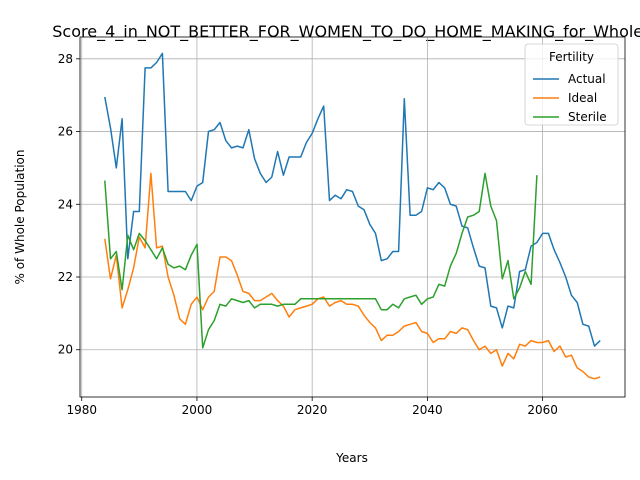 Image resolution: width=640 pixels, height=480 pixels. I want to click on x-tick-label: 2060, so click(542, 410).